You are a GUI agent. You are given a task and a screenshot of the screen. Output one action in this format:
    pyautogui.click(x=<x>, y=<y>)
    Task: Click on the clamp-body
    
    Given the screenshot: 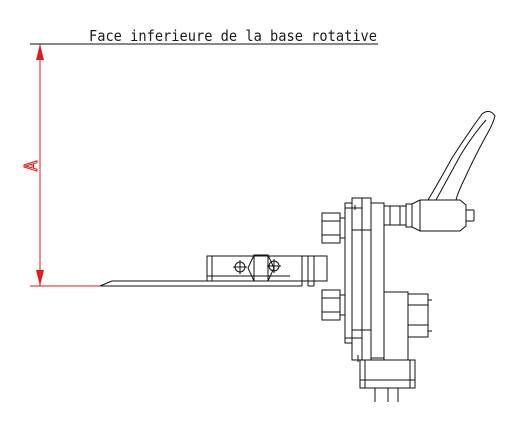 What is the action you would take?
    pyautogui.click(x=267, y=270)
    